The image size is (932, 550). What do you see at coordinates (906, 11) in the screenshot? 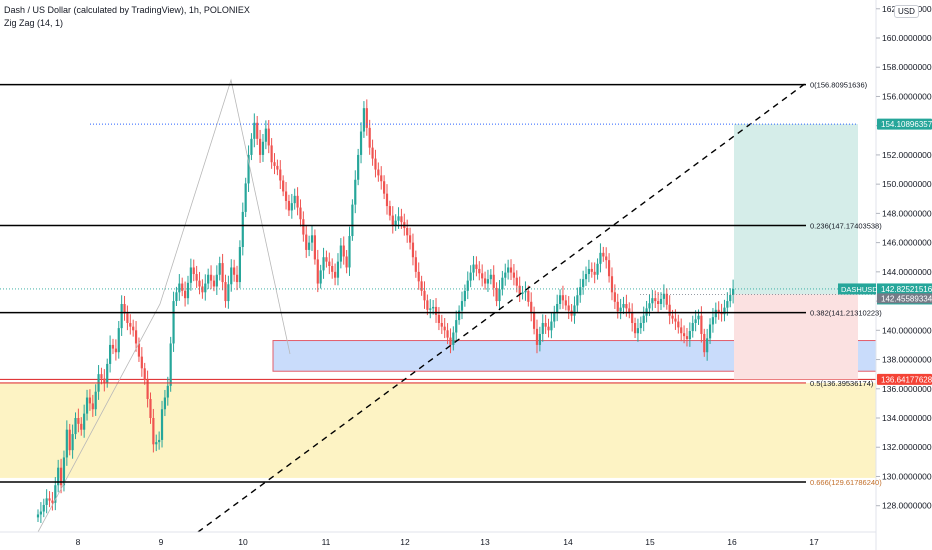
I see `currency-badge: USD` at bounding box center [906, 11].